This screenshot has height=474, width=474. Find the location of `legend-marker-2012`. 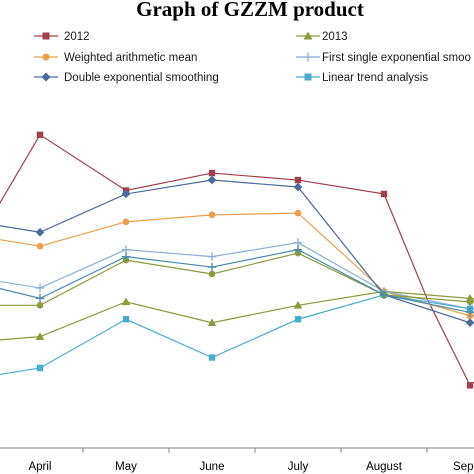

legend-marker-2012 is located at coordinates (46, 36).